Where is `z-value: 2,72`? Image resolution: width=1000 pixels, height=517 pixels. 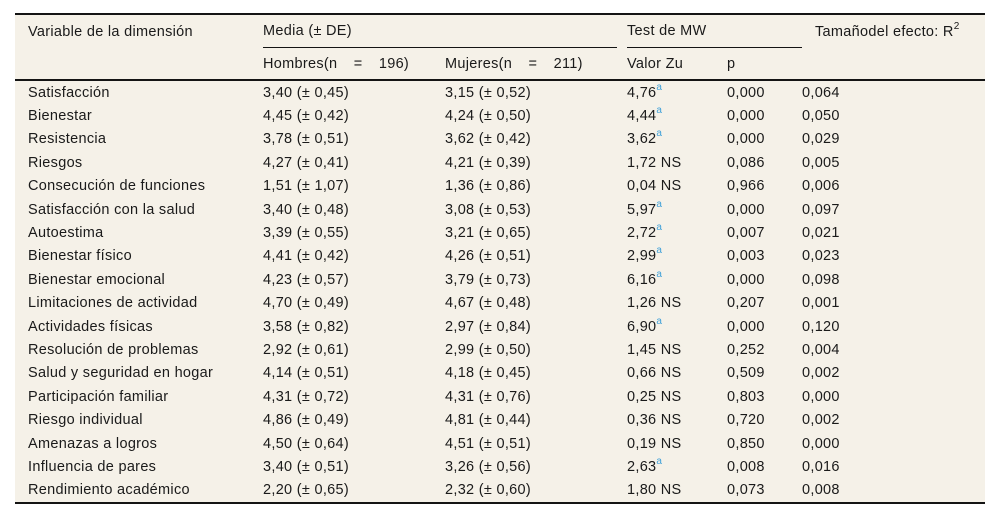 z-value: 2,72 is located at coordinates (642, 233).